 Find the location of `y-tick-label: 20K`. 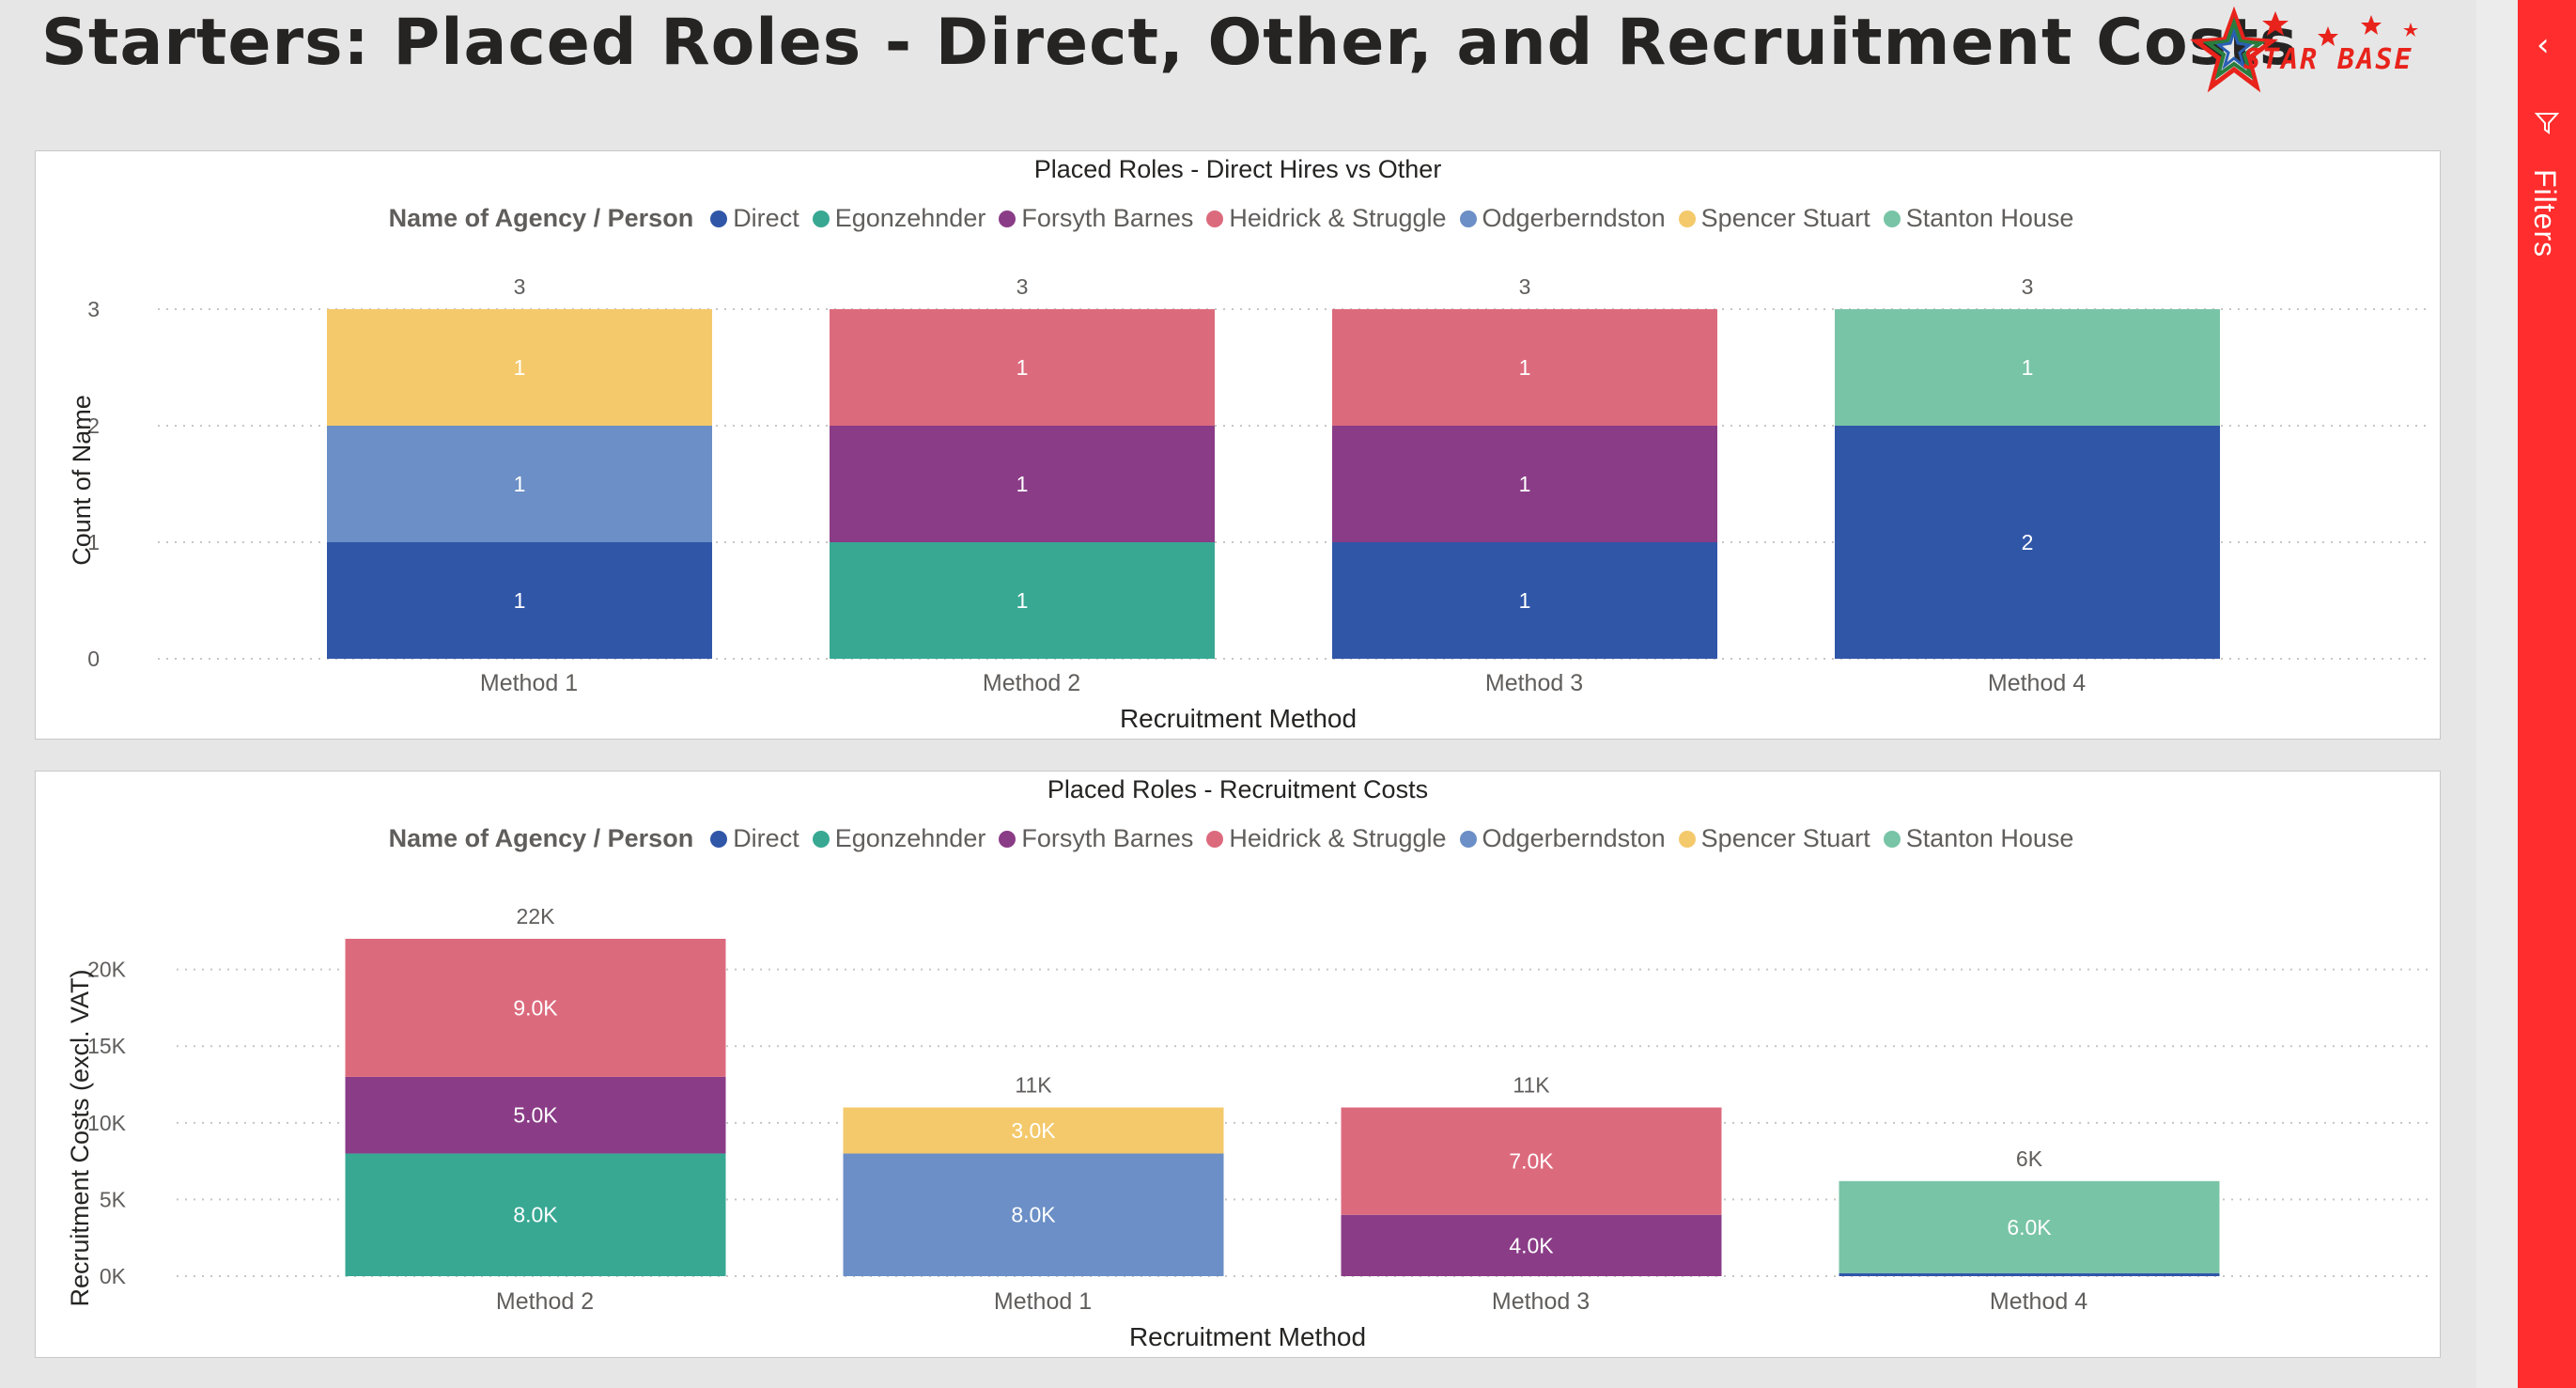

y-tick-label: 20K is located at coordinates (107, 970).